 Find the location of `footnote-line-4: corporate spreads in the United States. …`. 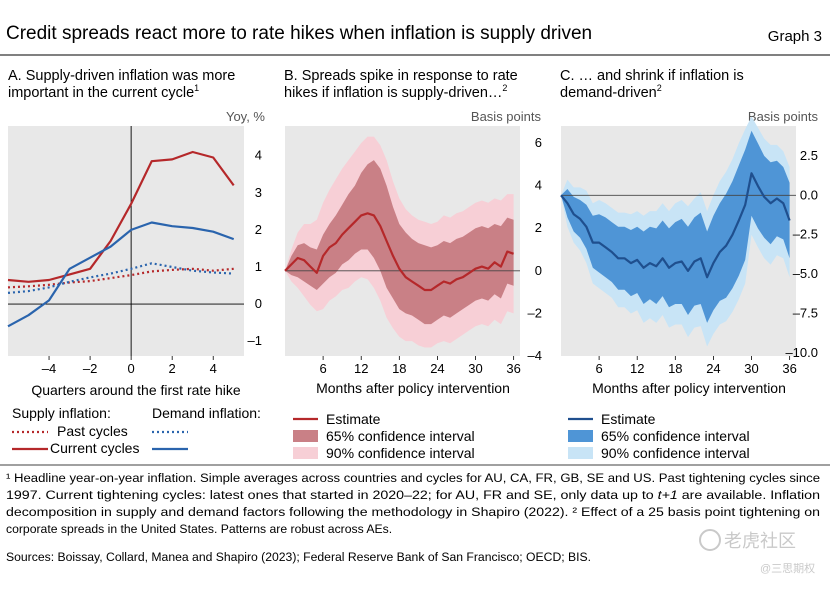

footnote-line-4: corporate spreads in the United States. … is located at coordinates (199, 529).